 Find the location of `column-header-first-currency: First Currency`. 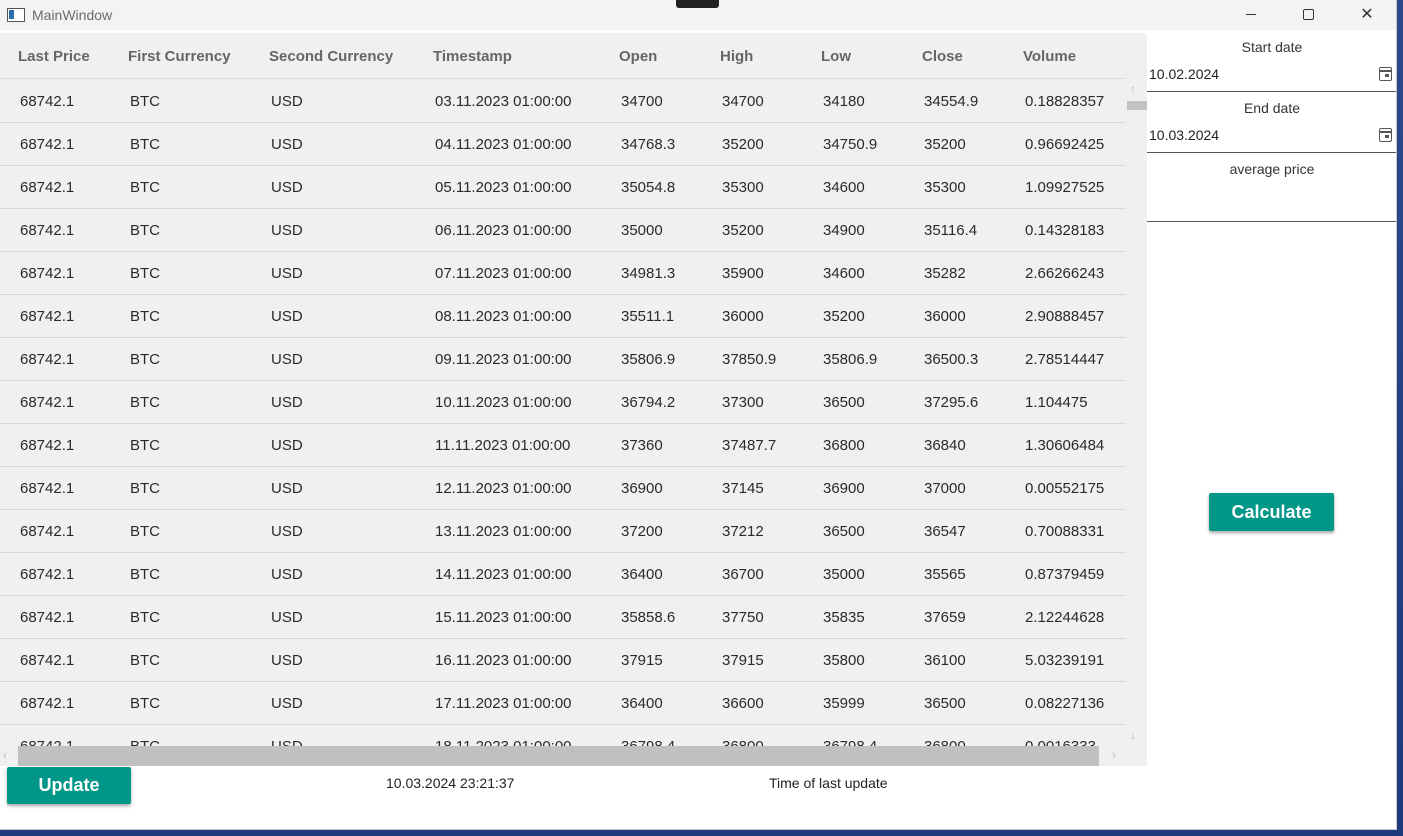

column-header-first-currency: First Currency is located at coordinates (179, 56).